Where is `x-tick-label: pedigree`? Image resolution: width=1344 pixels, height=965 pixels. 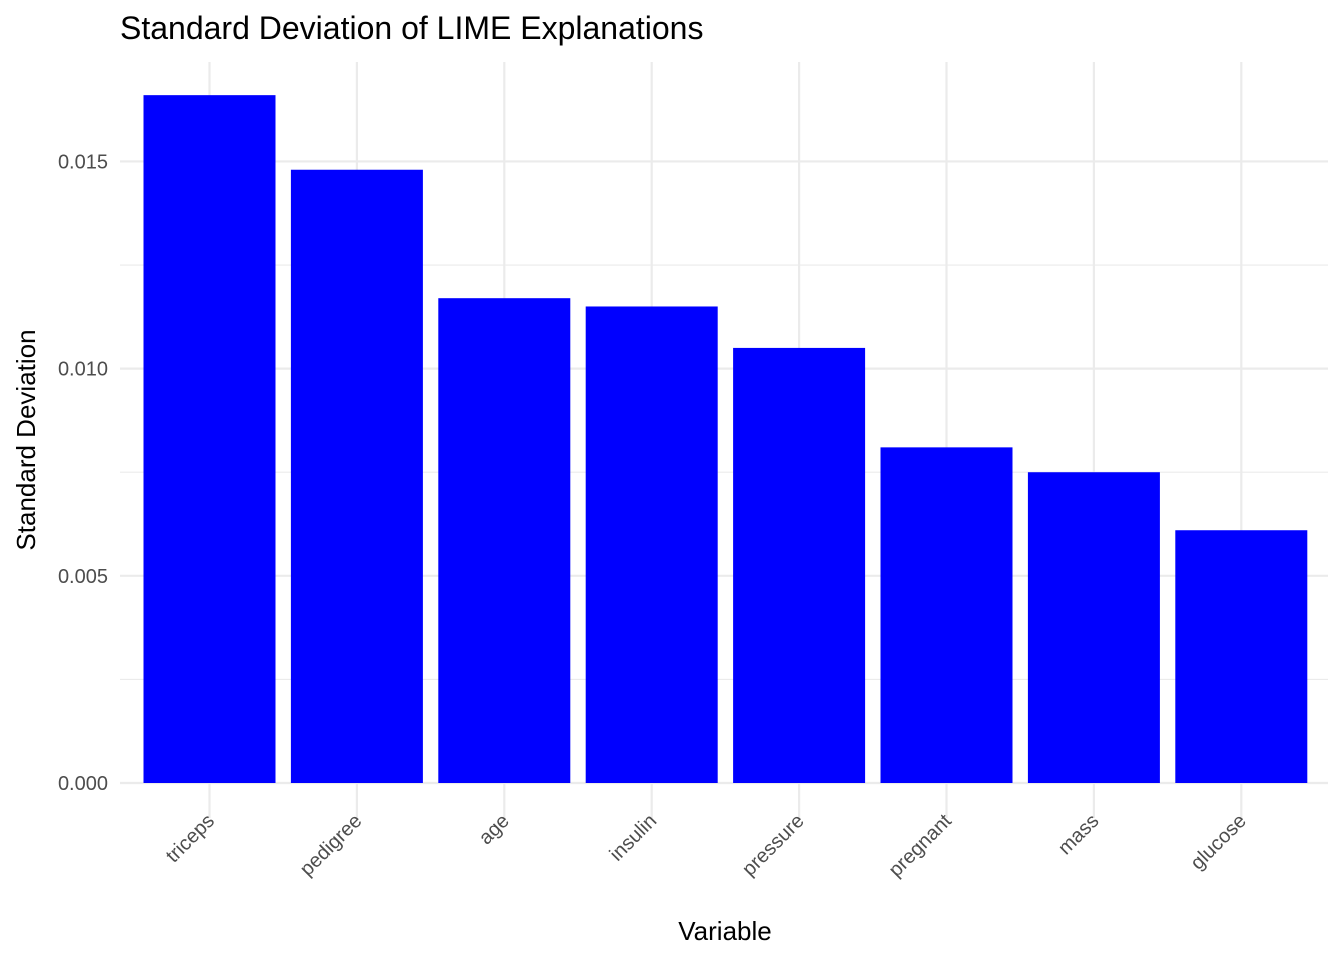
x-tick-label: pedigree is located at coordinates (331, 845).